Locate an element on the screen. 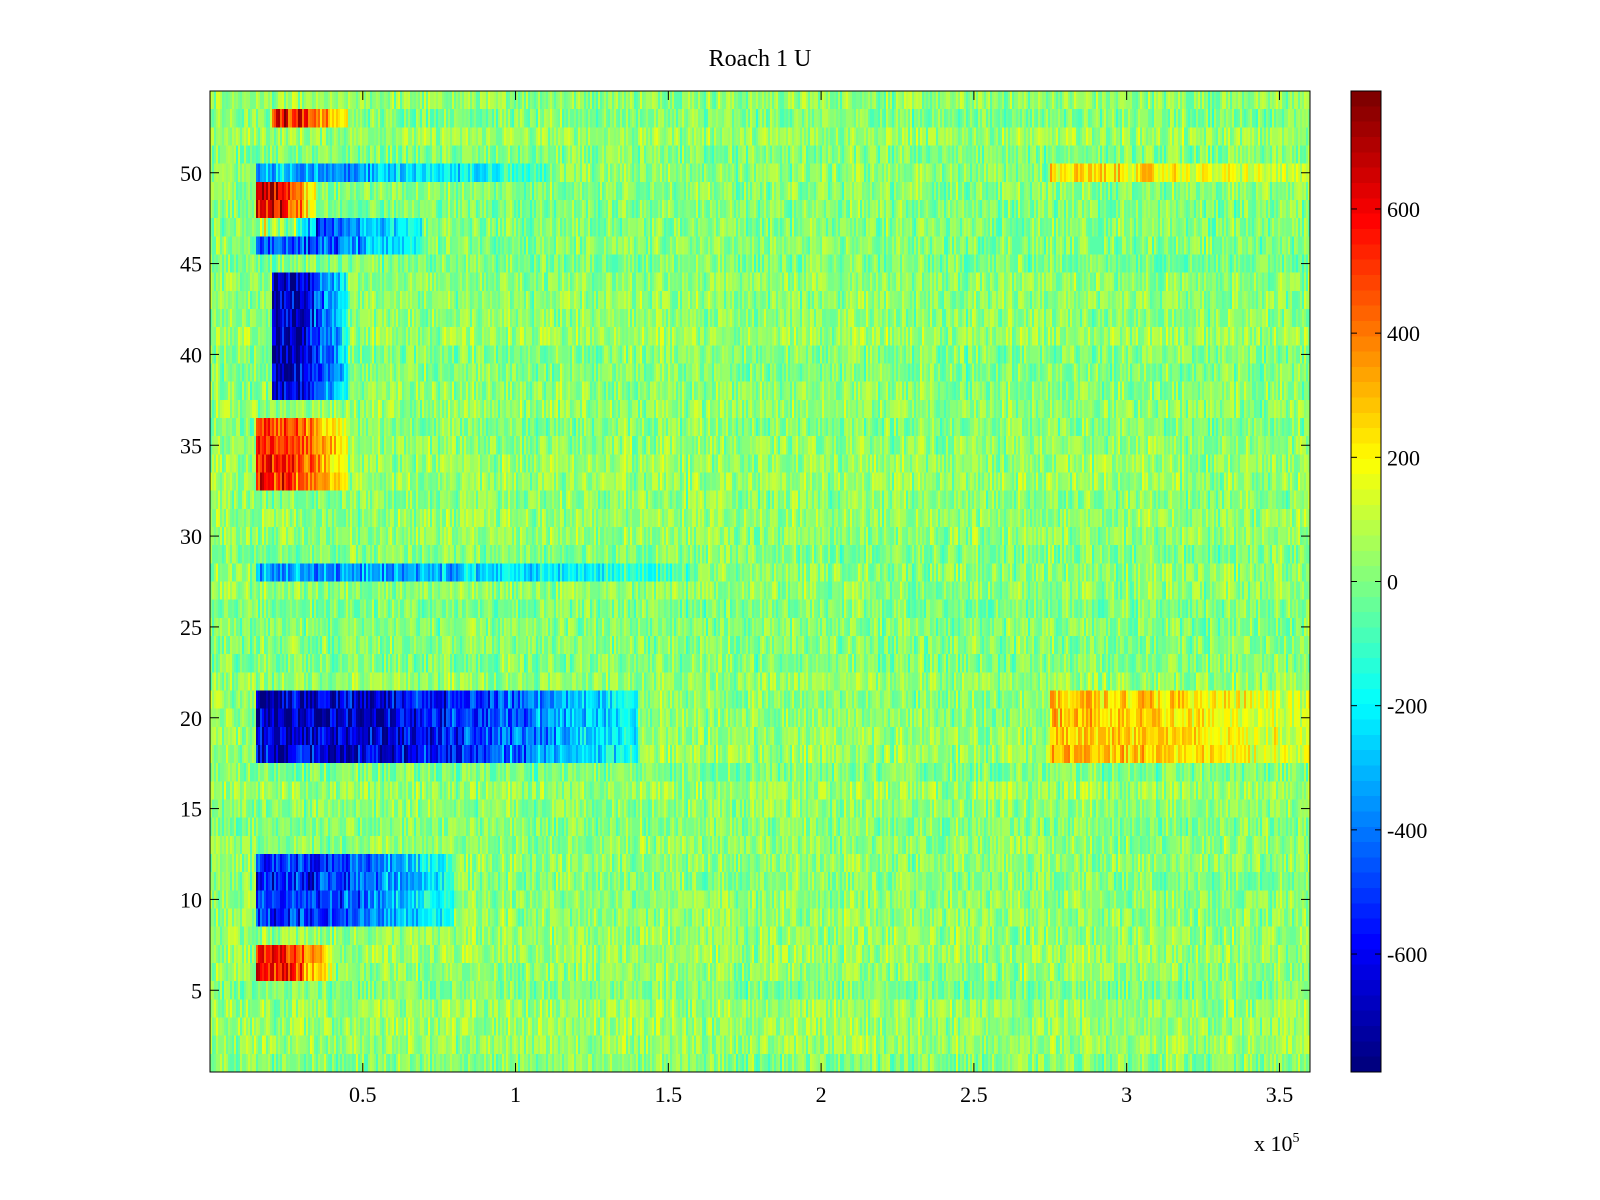 This screenshot has height=1200, width=1600. colorbar-axis: 600 400 200 0 -200 -400 -600 is located at coordinates (1389, 582).